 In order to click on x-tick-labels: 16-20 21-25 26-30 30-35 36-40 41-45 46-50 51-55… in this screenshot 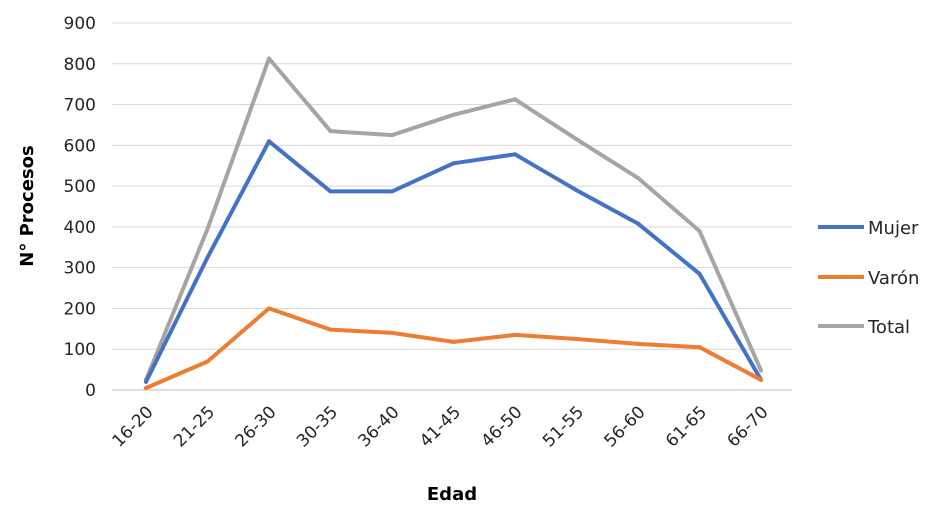, I will do `click(440, 426)`.